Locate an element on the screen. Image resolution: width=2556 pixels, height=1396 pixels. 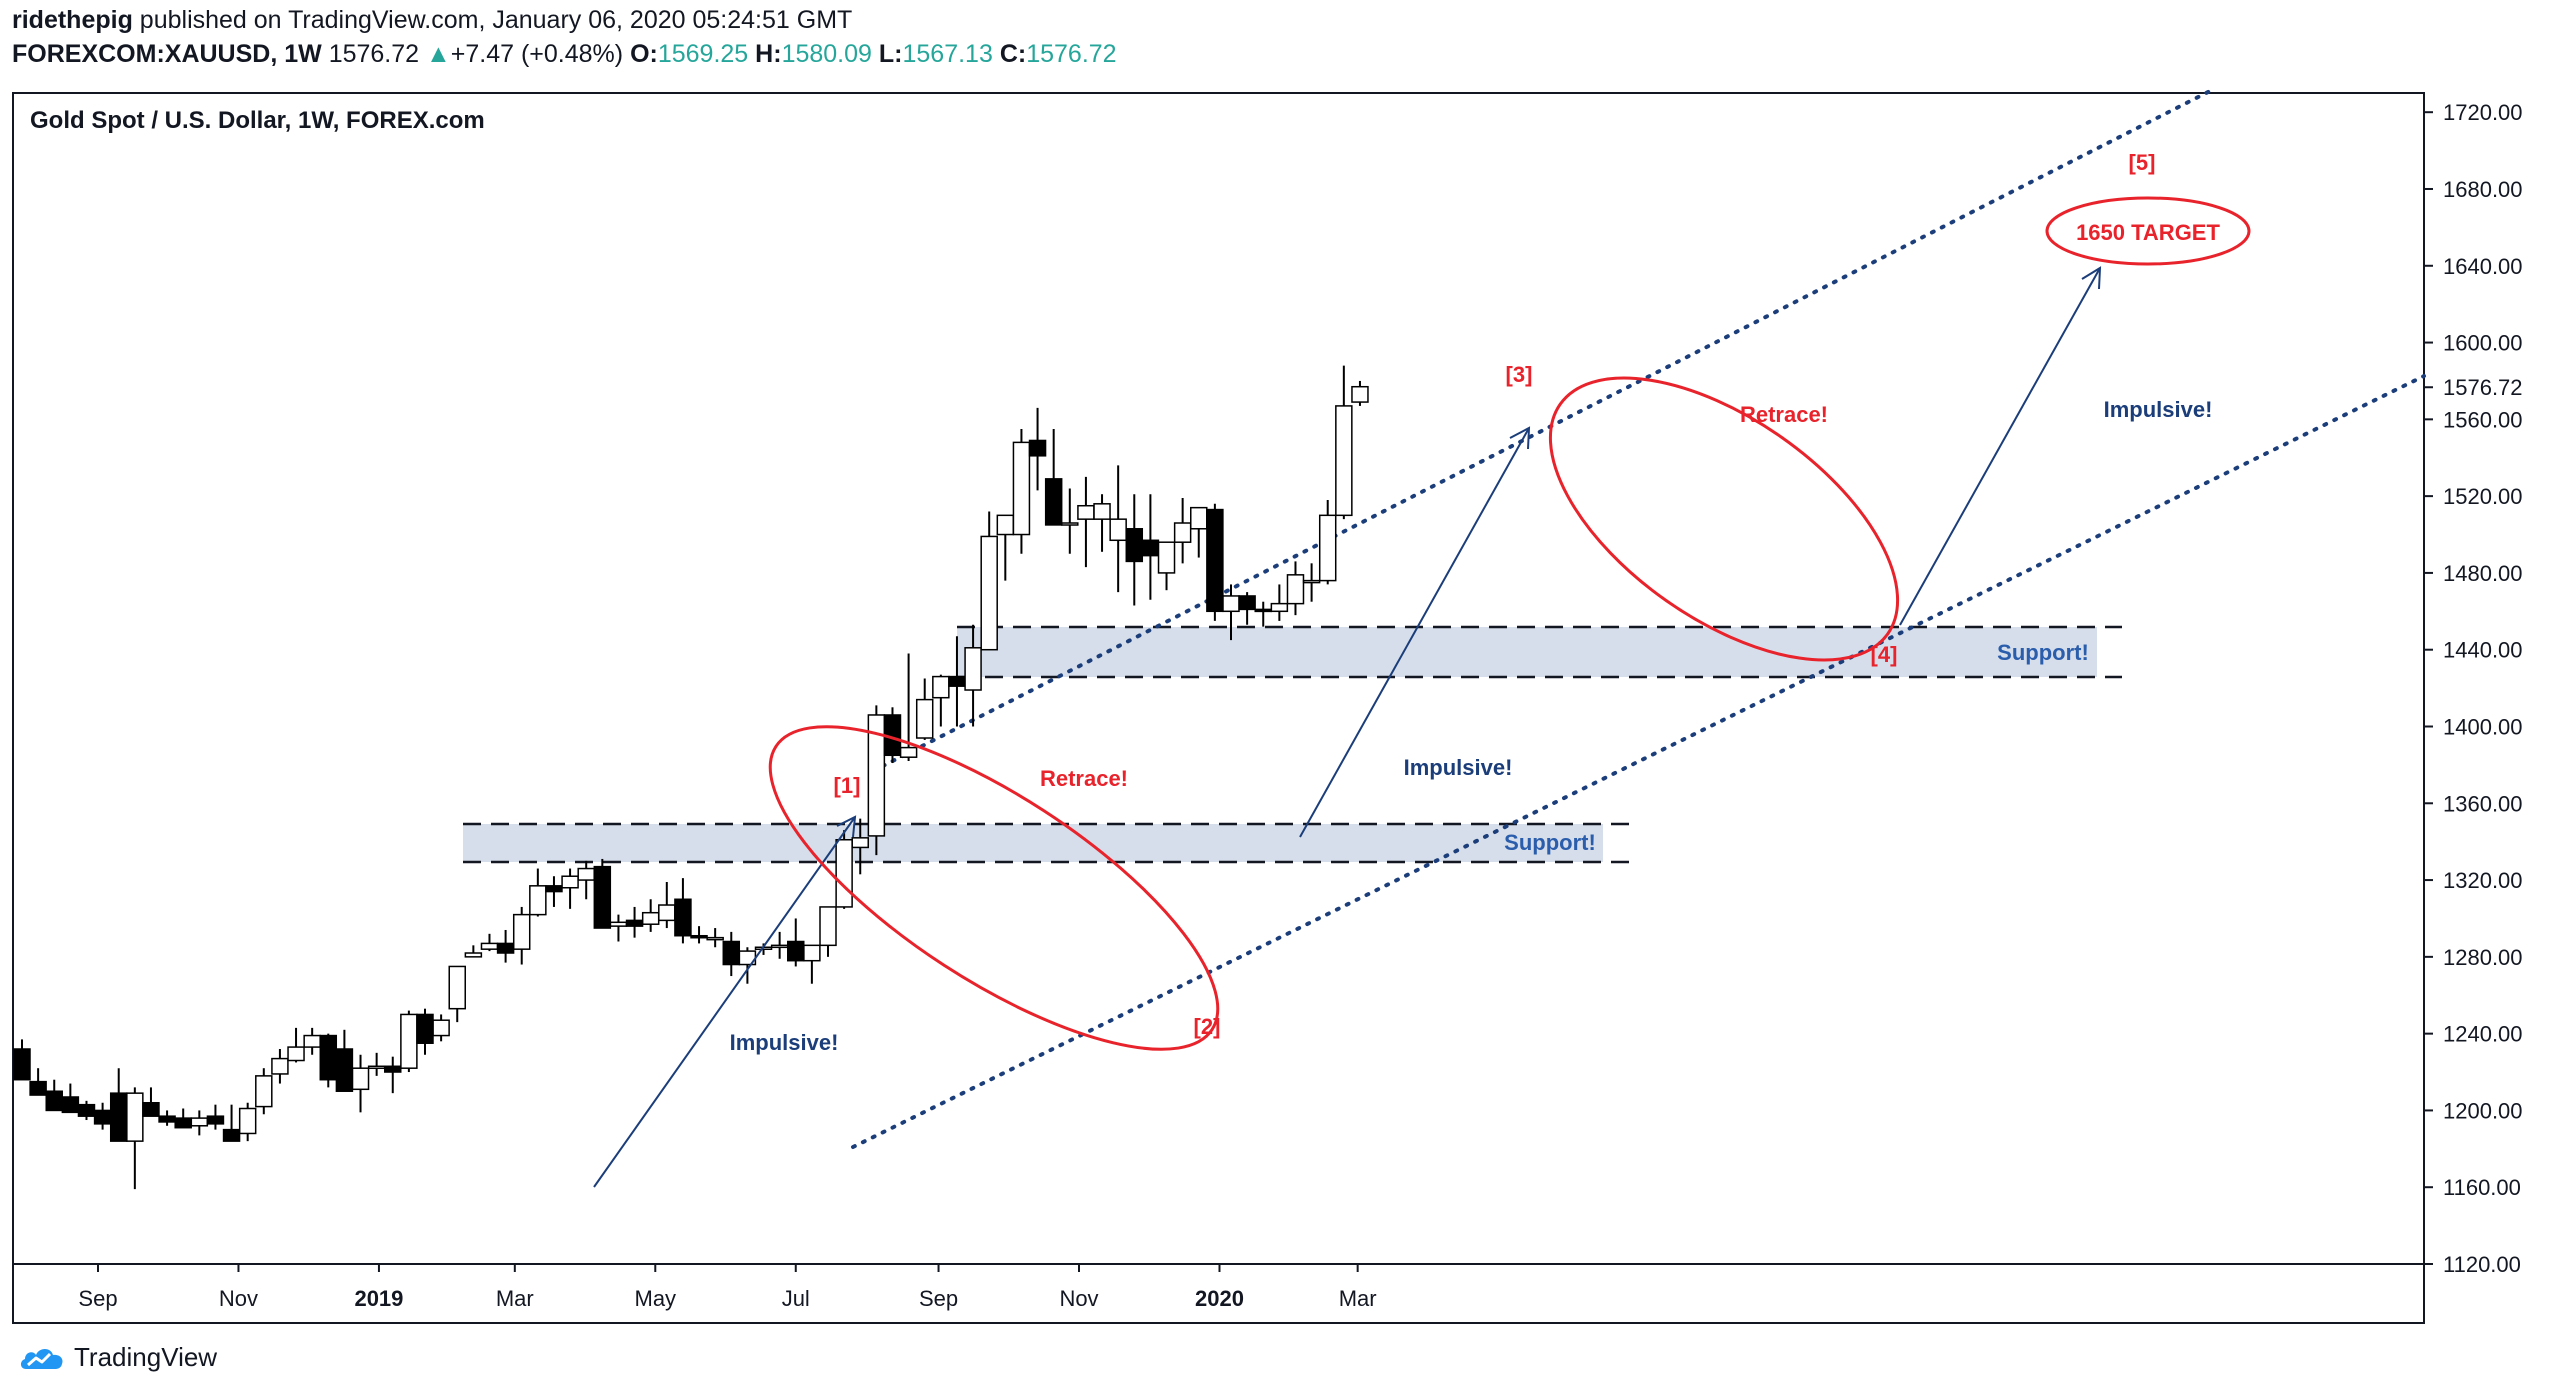
retrace-label-2: Retrace! is located at coordinates (1784, 414).